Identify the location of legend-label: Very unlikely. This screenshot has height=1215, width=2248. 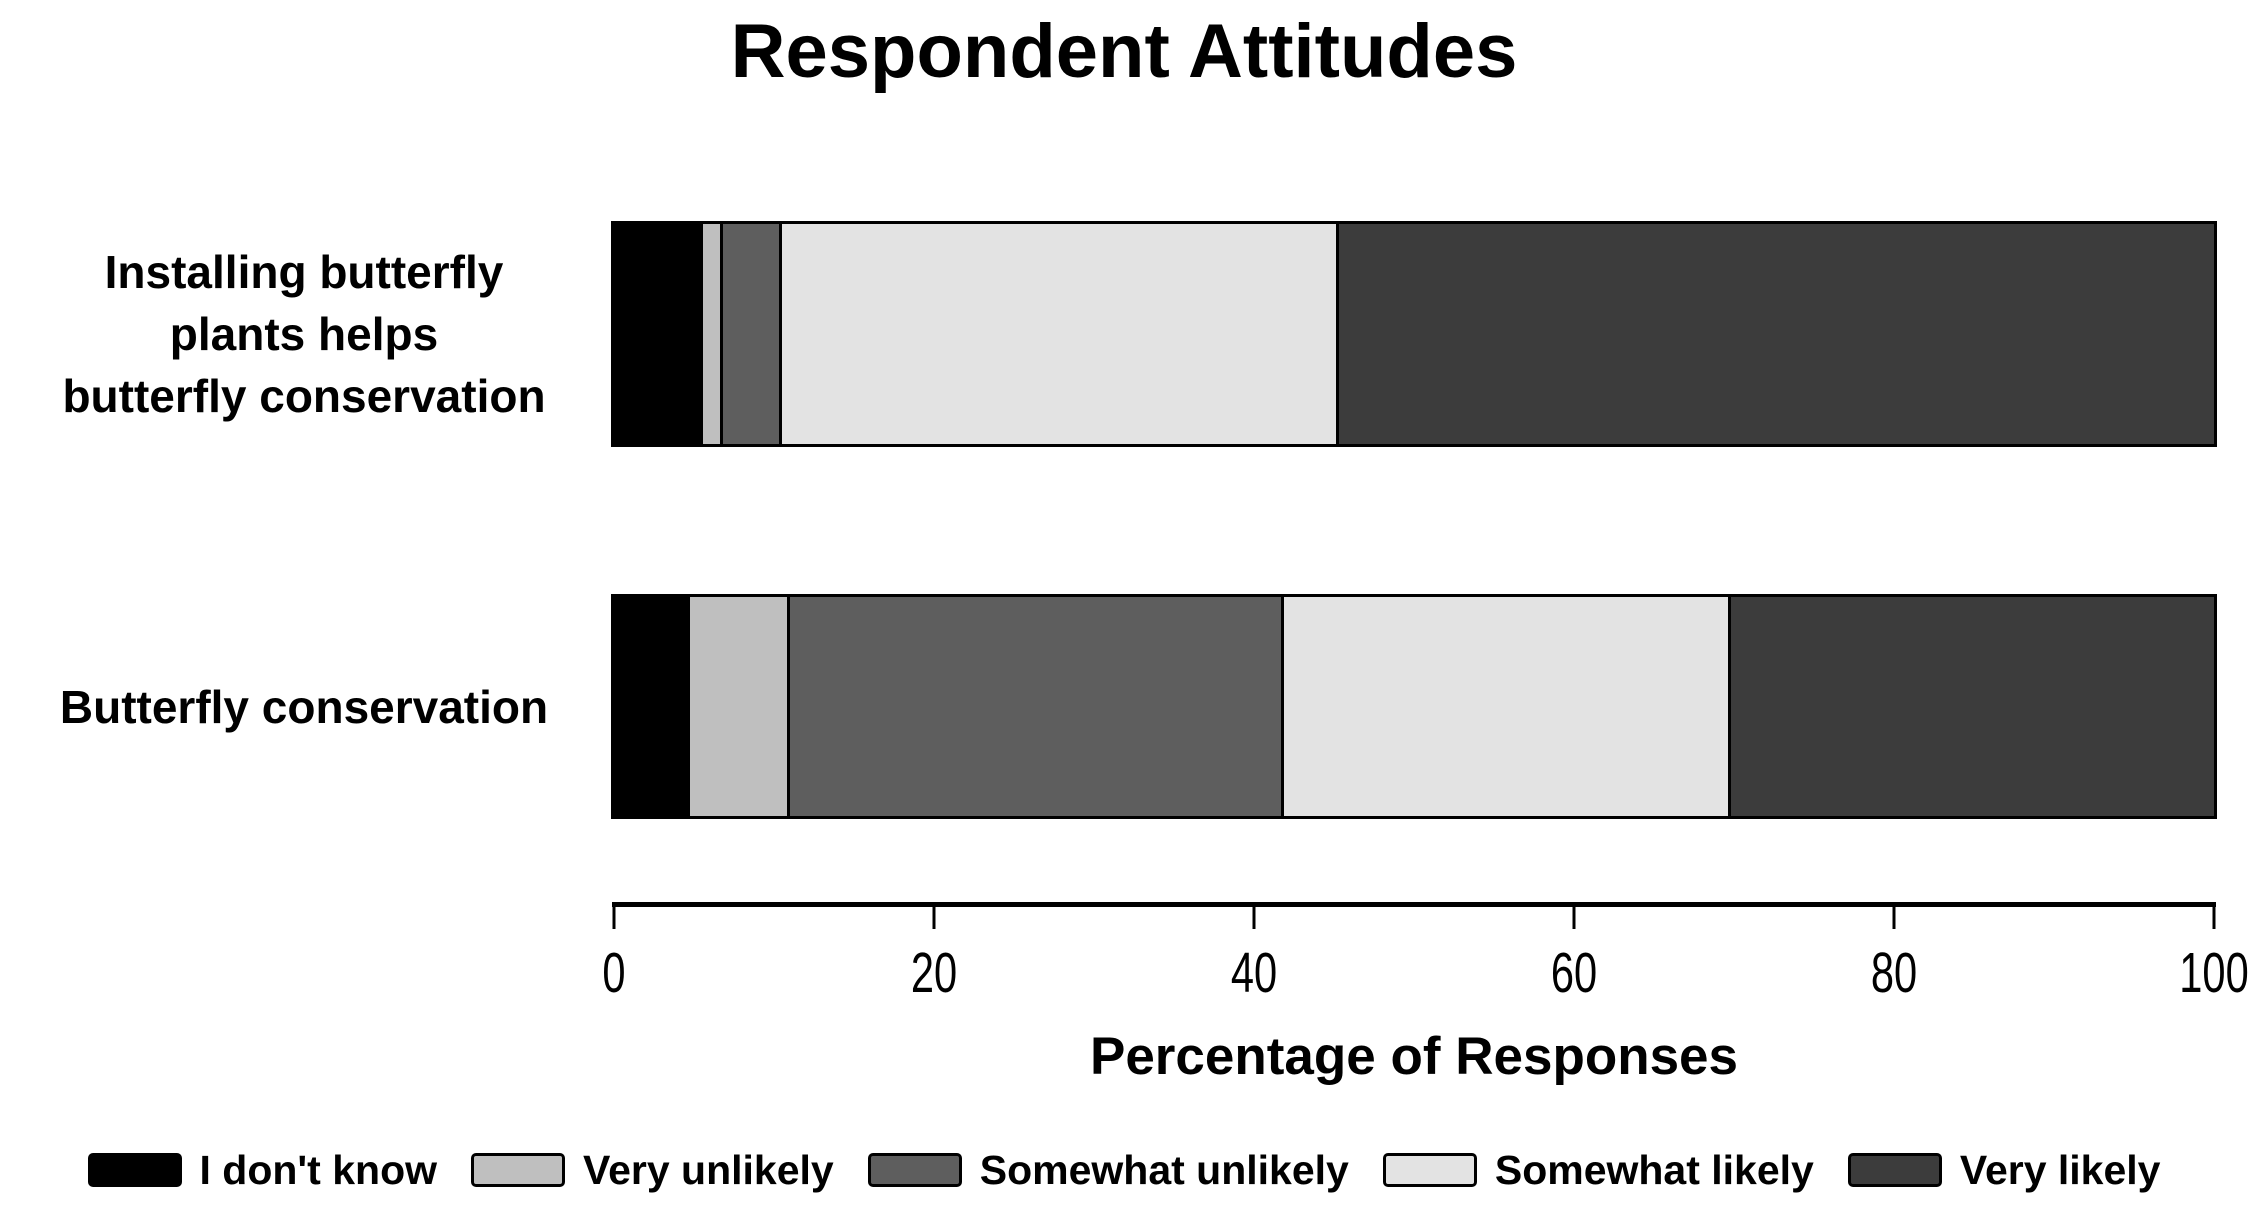
(708, 1169).